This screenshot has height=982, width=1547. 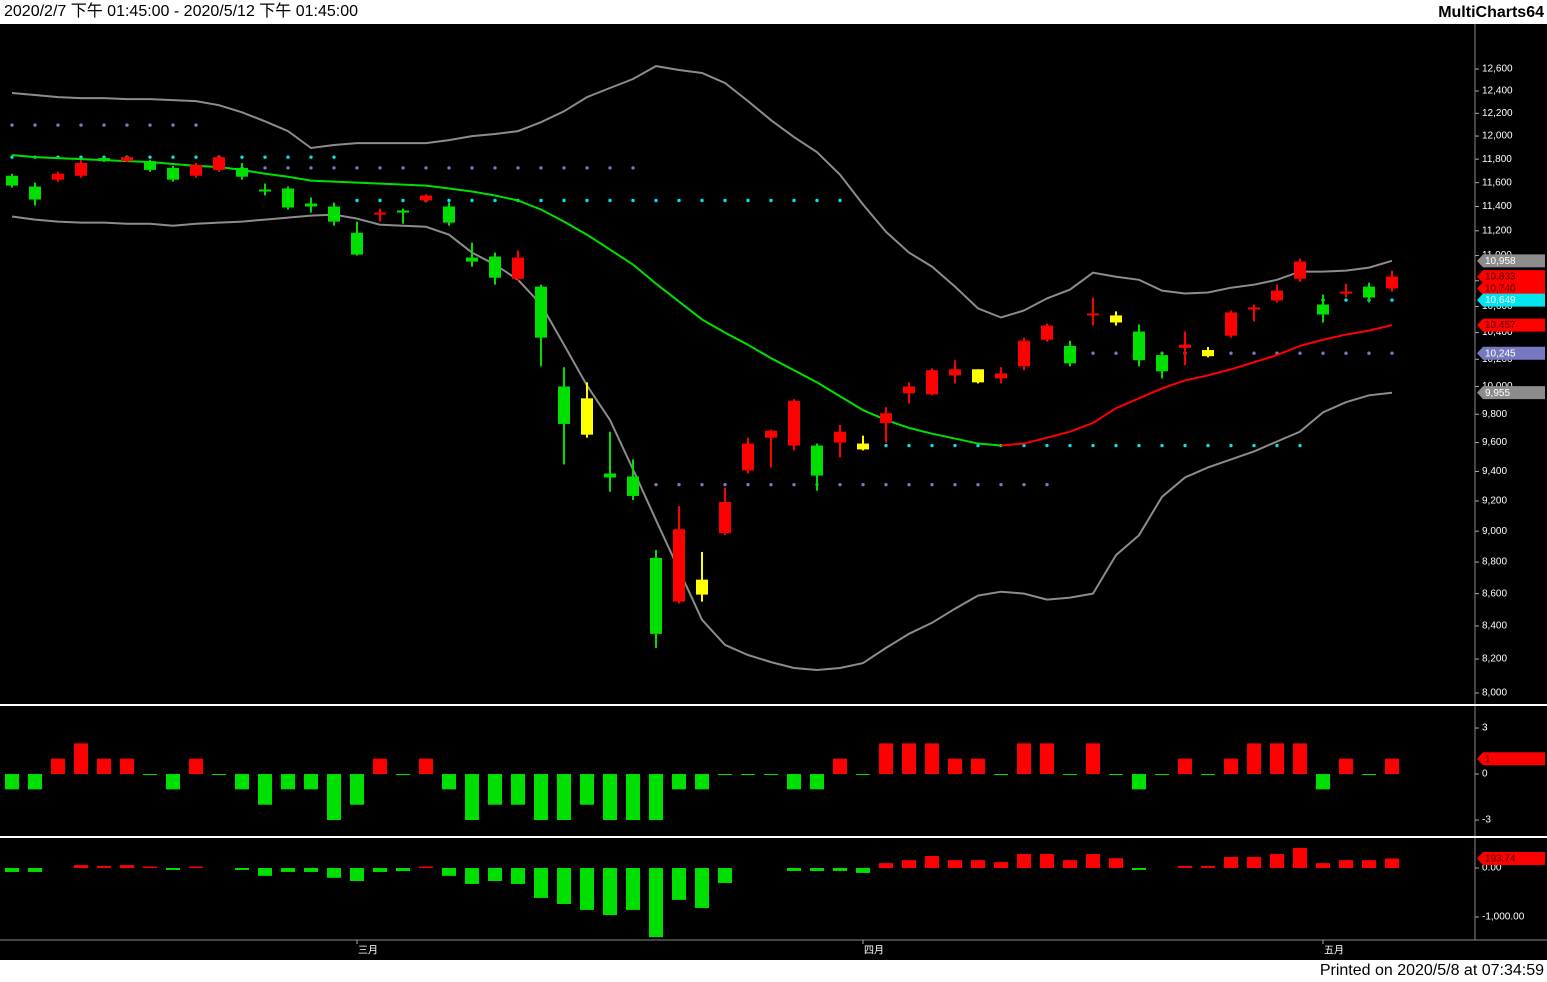 What do you see at coordinates (368, 951) in the screenshot?
I see `x-tick-label: 三月` at bounding box center [368, 951].